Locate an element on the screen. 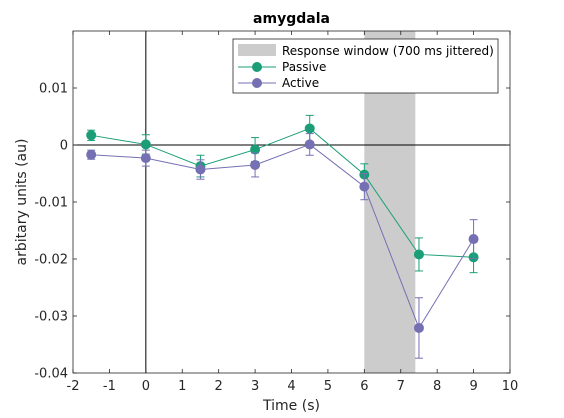 This screenshot has width=564, height=418. y-tick-label: -0.04 is located at coordinates (51, 374).